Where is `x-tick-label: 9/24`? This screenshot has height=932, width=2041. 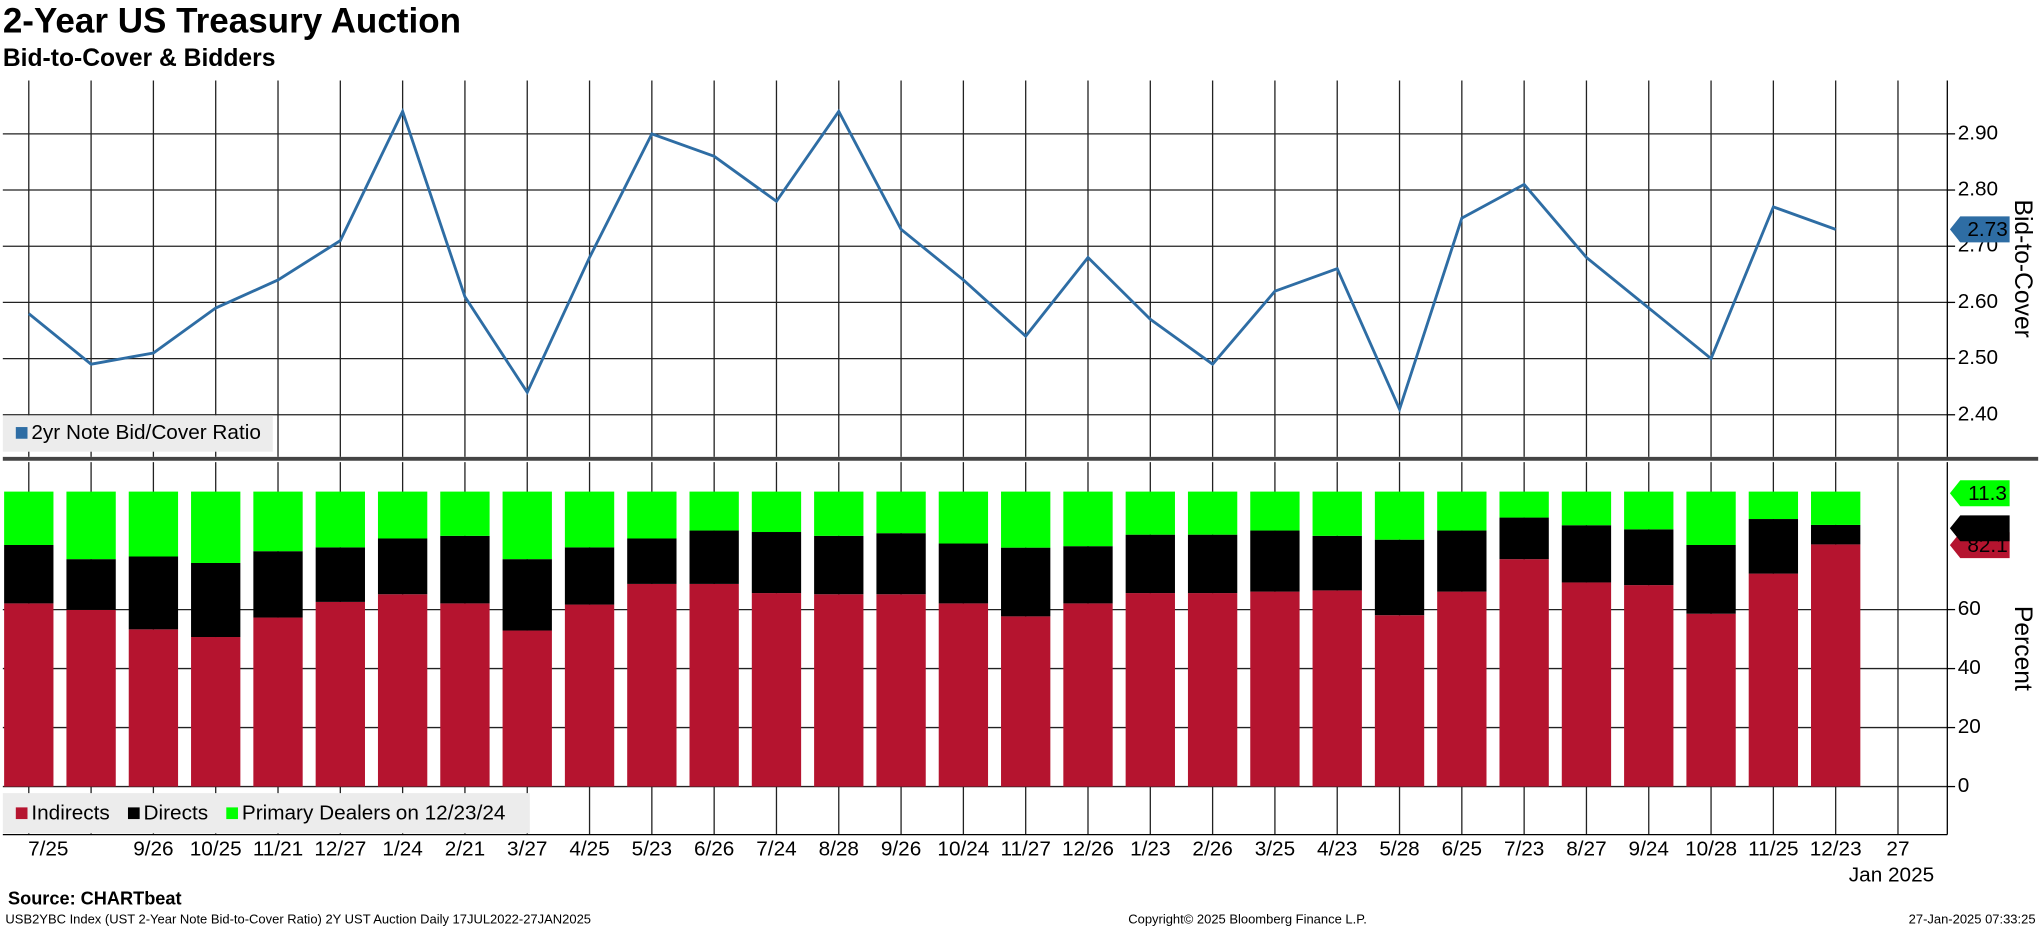
x-tick-label: 9/24 is located at coordinates (1649, 849).